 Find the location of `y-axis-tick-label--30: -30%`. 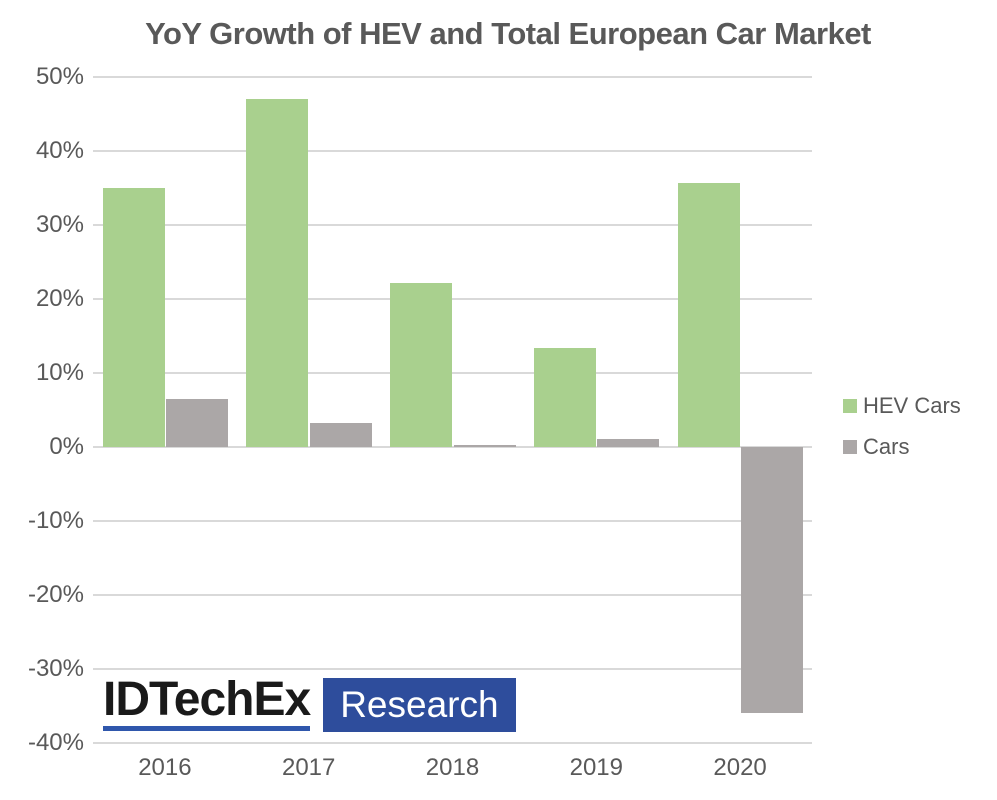

y-axis-tick-label--30: -30% is located at coordinates (55, 668).